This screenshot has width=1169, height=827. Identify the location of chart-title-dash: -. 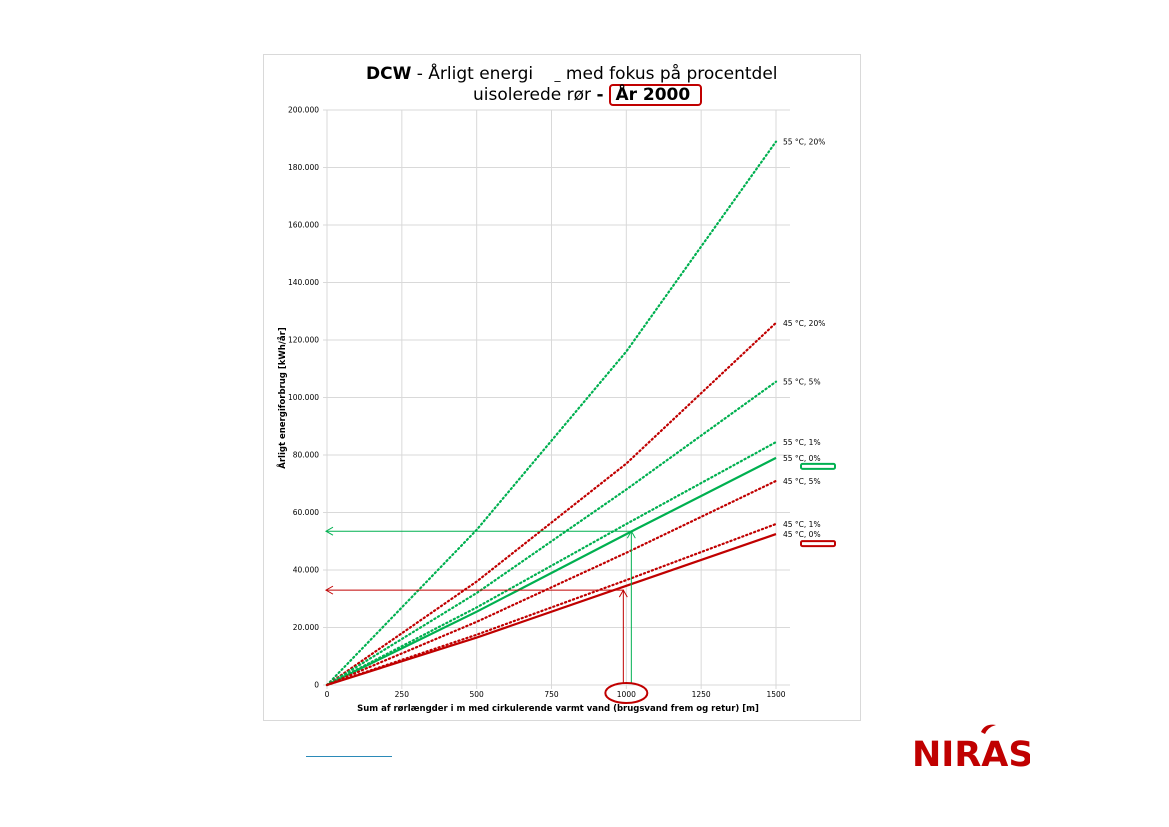
(603, 95).